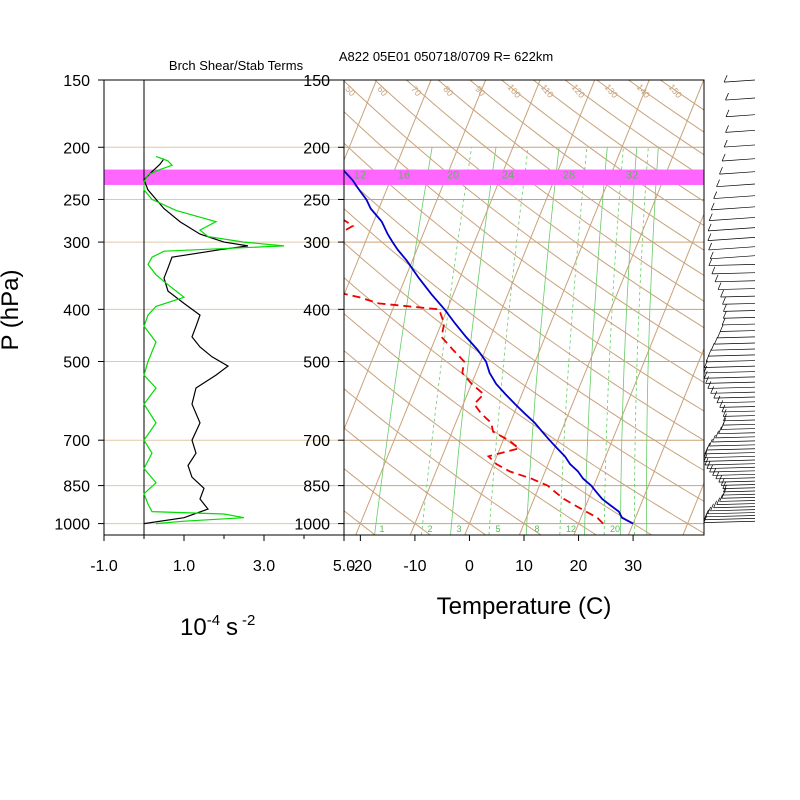 This screenshot has width=800, height=800. Describe the element at coordinates (632, 176) in the screenshot. I see `mixing-ratio-label-top: 32` at that location.